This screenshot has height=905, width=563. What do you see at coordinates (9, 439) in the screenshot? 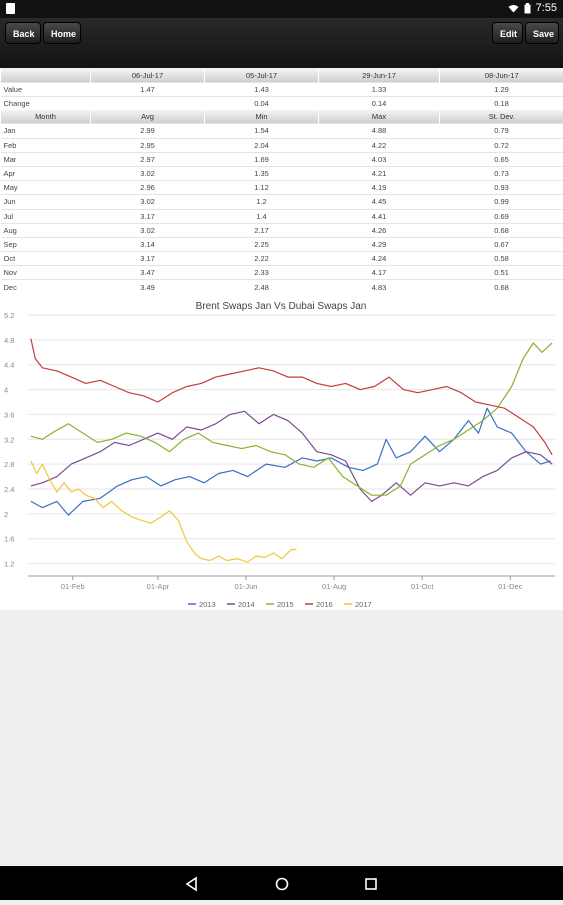
I see `y-tick-label: 3.2` at bounding box center [9, 439].